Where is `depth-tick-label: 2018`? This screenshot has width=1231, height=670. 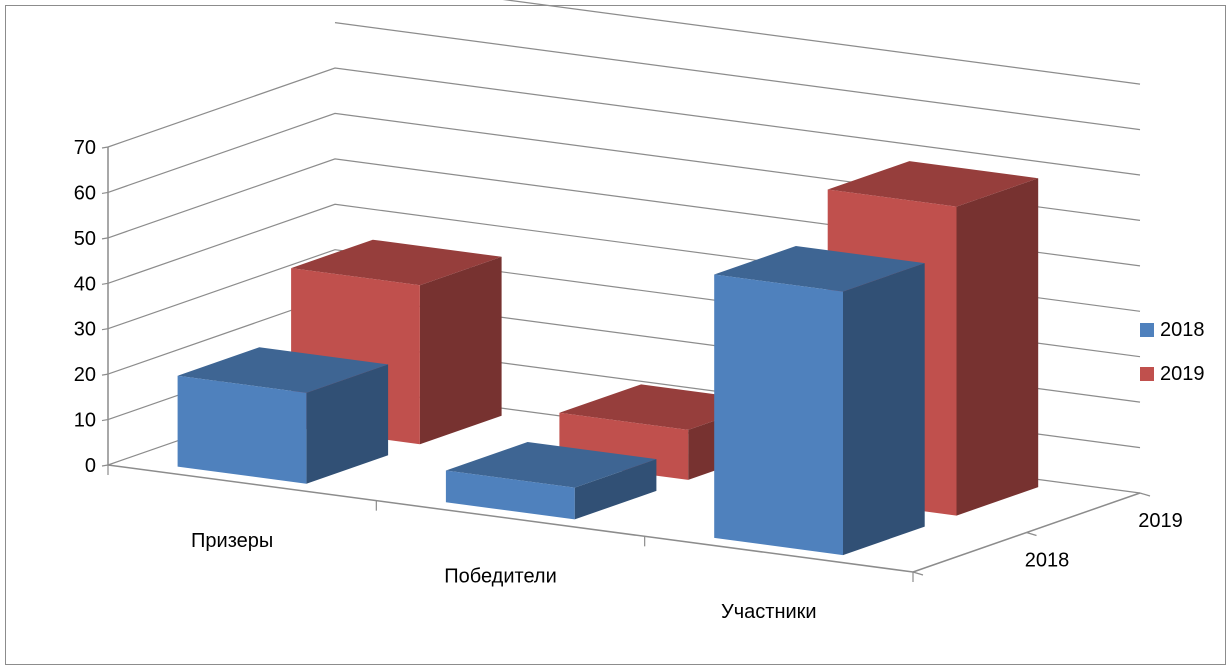
depth-tick-label: 2018 is located at coordinates (1047, 560).